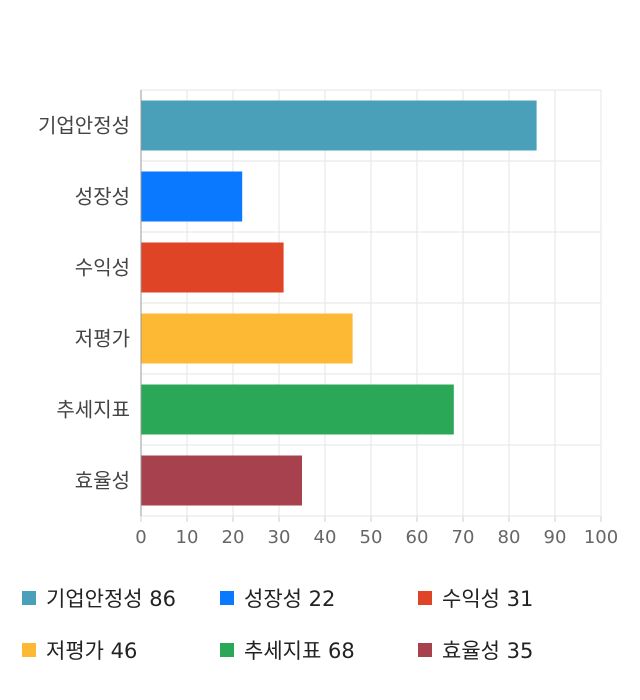 The height and width of the screenshot is (700, 640). What do you see at coordinates (488, 599) in the screenshot?
I see `legend-label: 수익성 31` at bounding box center [488, 599].